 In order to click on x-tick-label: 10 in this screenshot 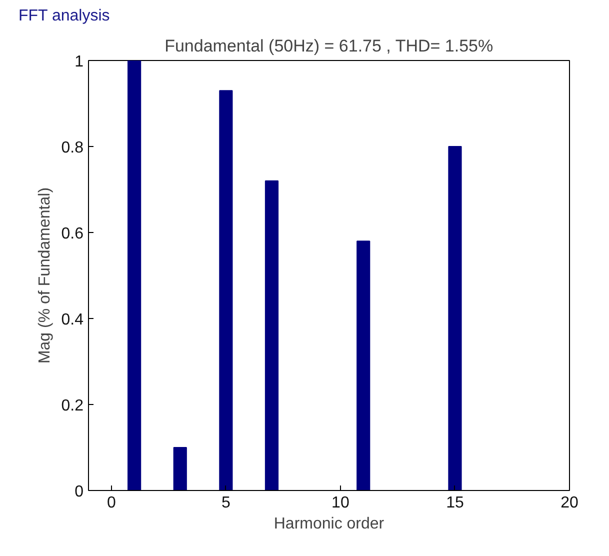, I will do `click(341, 503)`.